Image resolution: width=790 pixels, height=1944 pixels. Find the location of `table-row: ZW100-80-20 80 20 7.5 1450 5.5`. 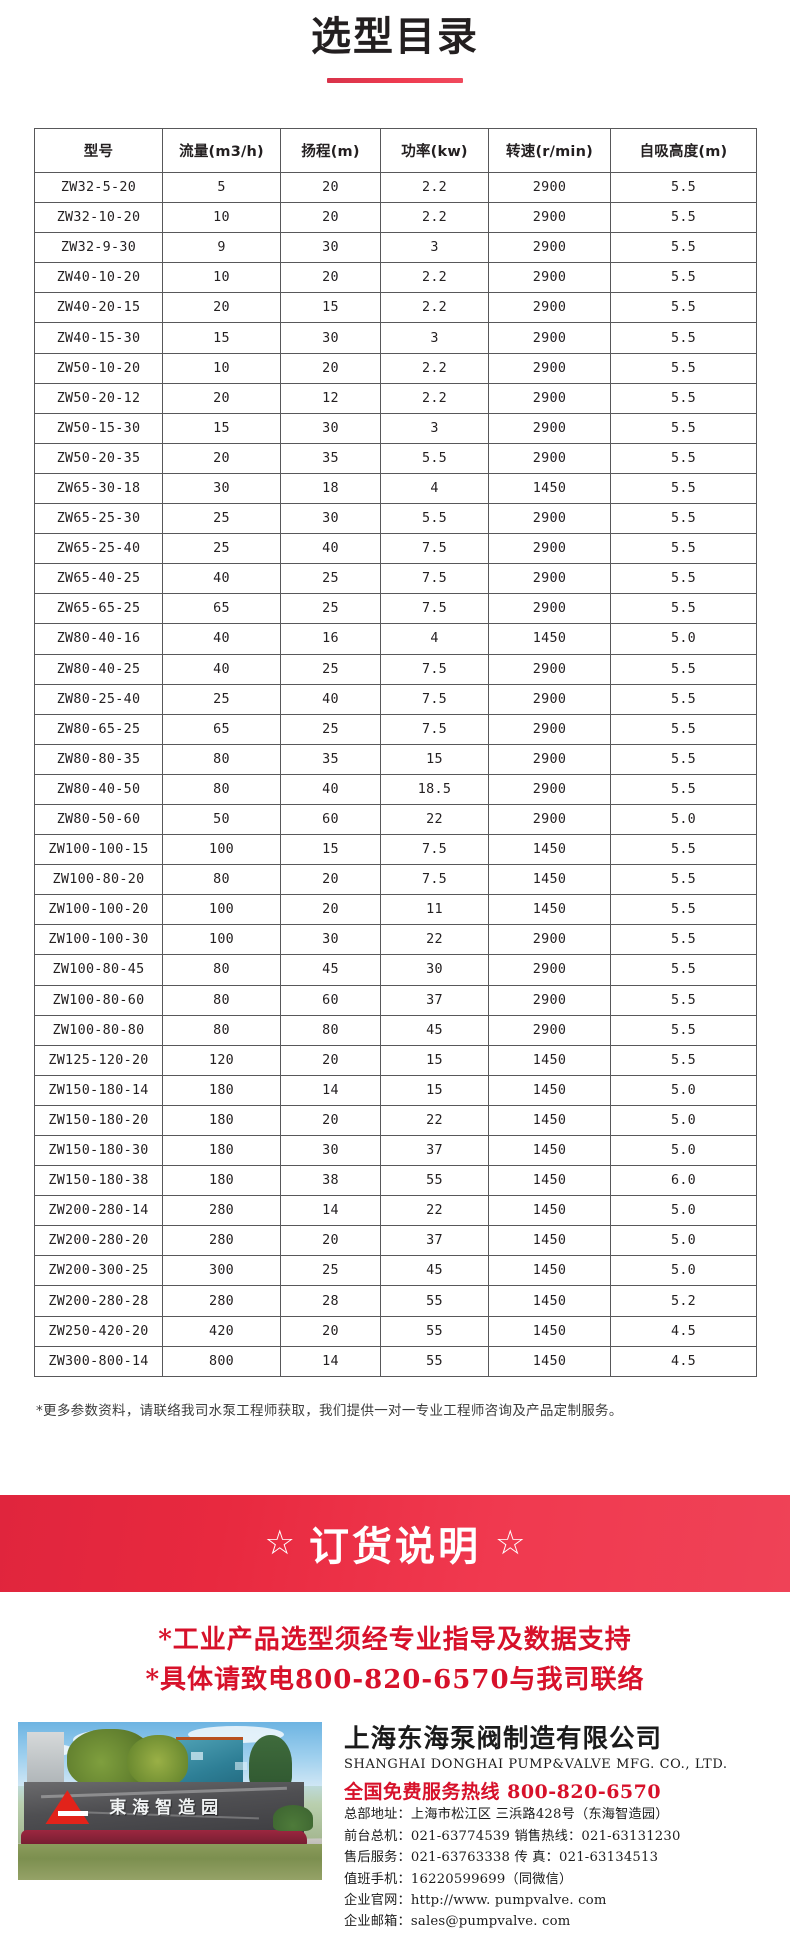

table-row: ZW100-80-20 80 20 7.5 1450 5.5 is located at coordinates (395, 880).